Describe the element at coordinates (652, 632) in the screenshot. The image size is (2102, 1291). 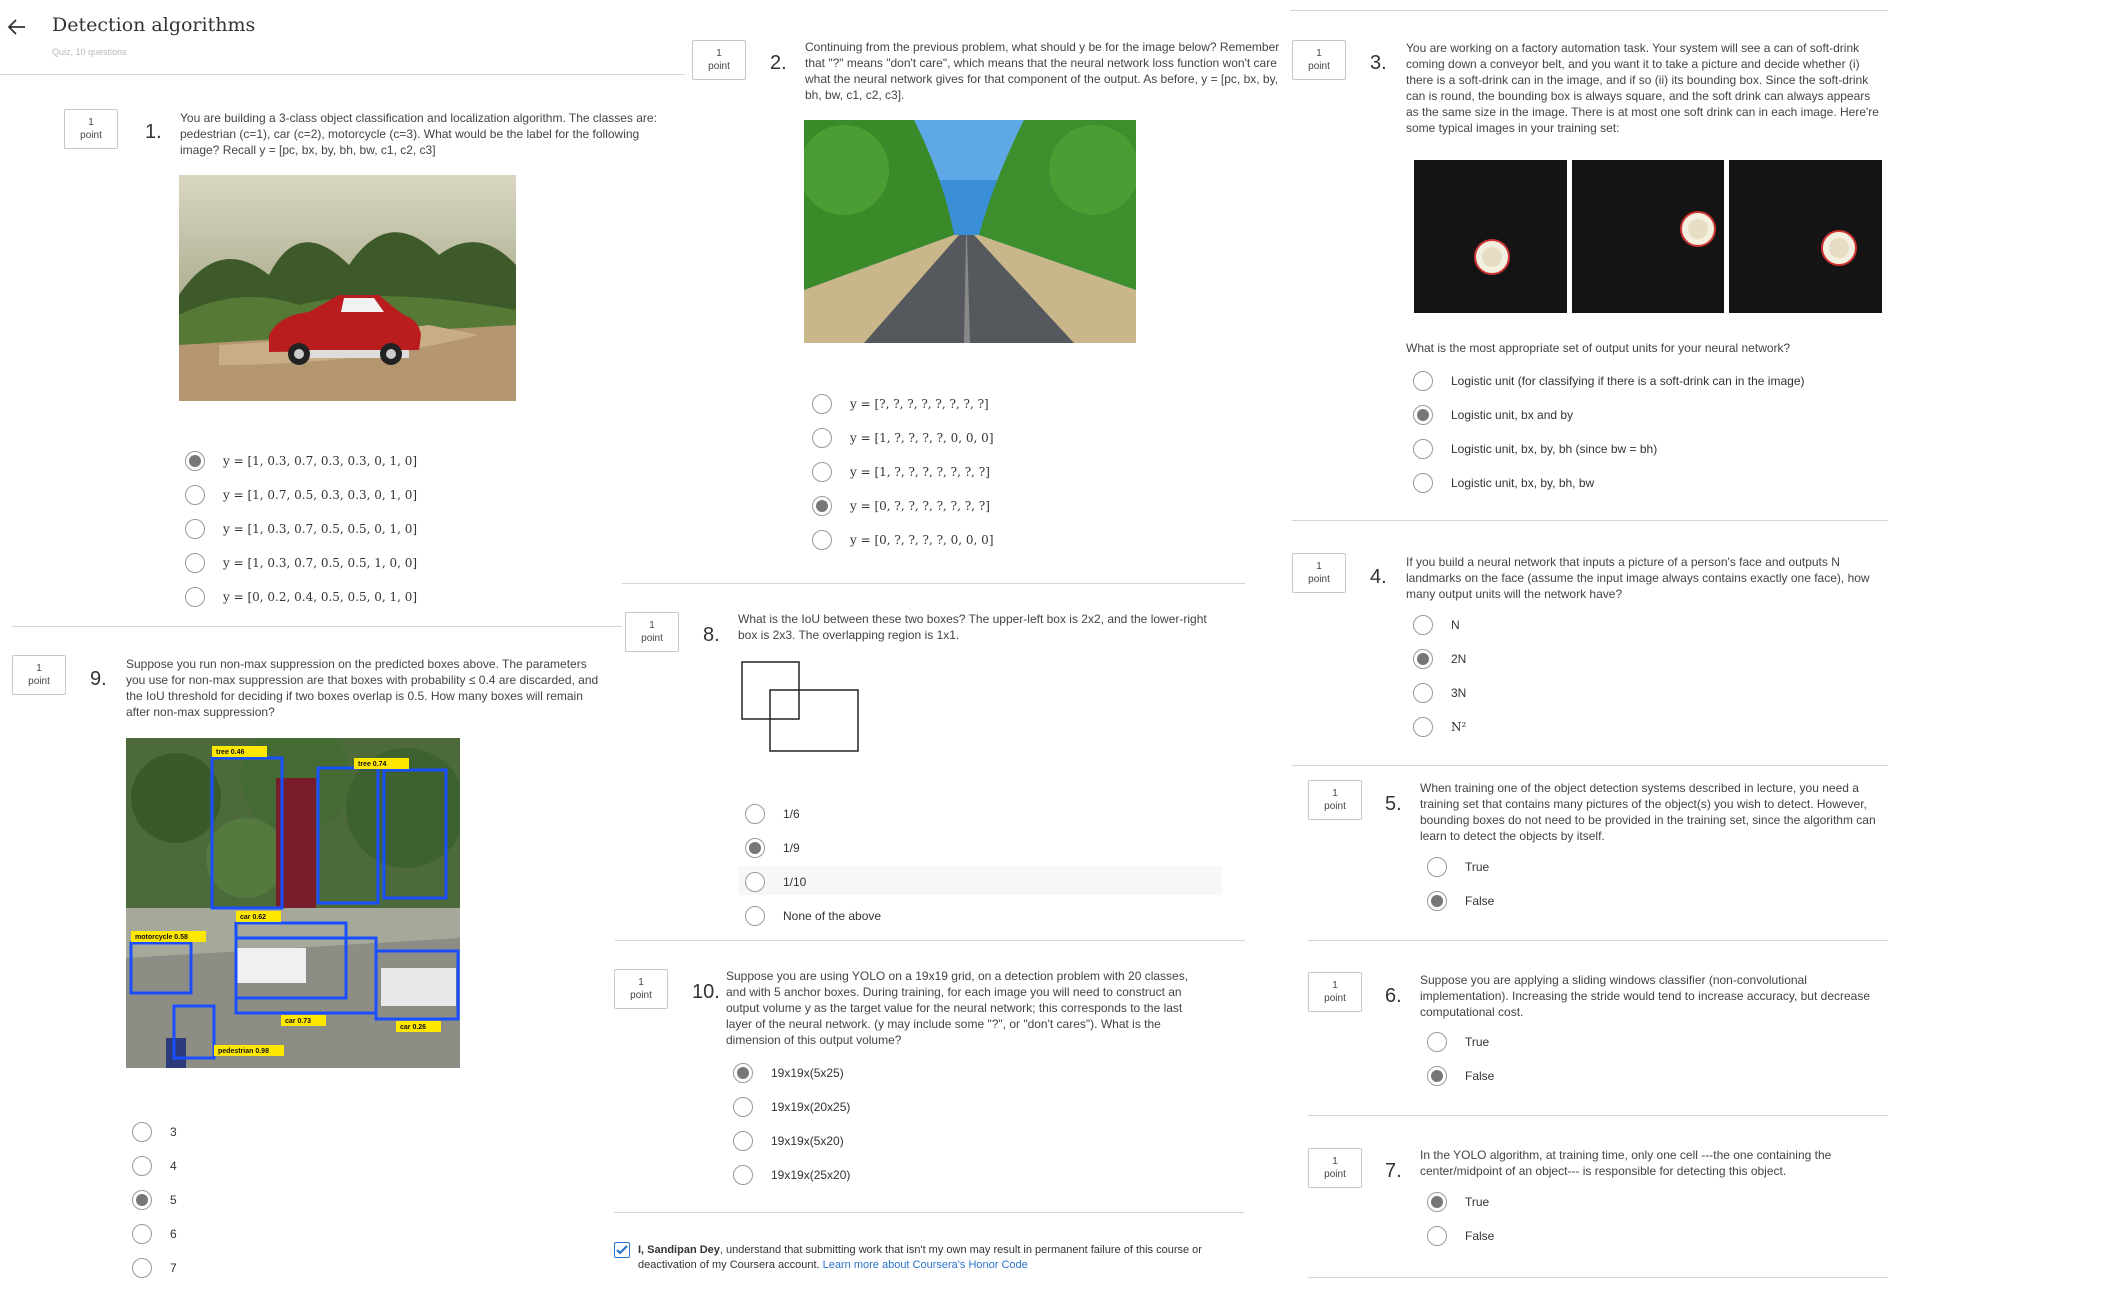
I see `q8-points: 1 point` at that location.